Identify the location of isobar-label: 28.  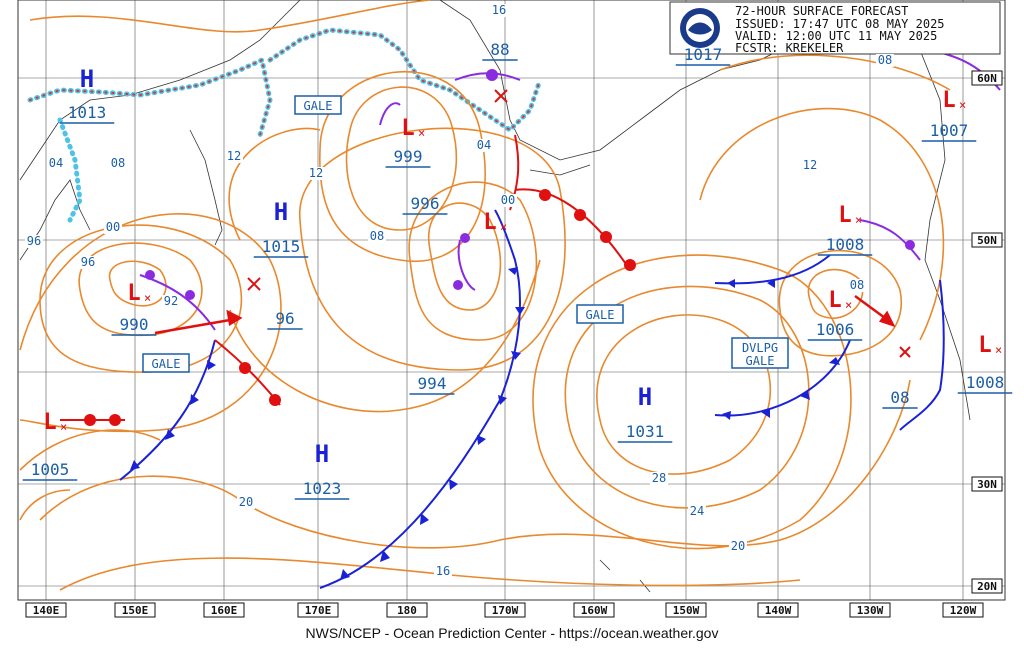
(659, 478).